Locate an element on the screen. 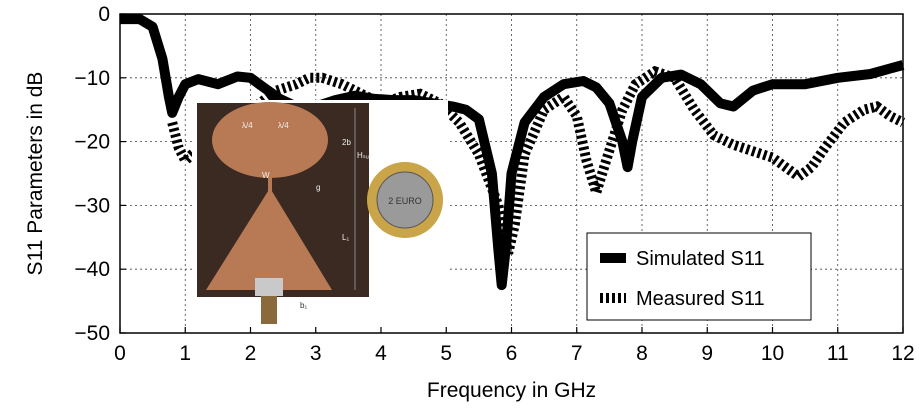 This screenshot has width=920, height=409. photo-label-l1: L₁ is located at coordinates (345, 237).